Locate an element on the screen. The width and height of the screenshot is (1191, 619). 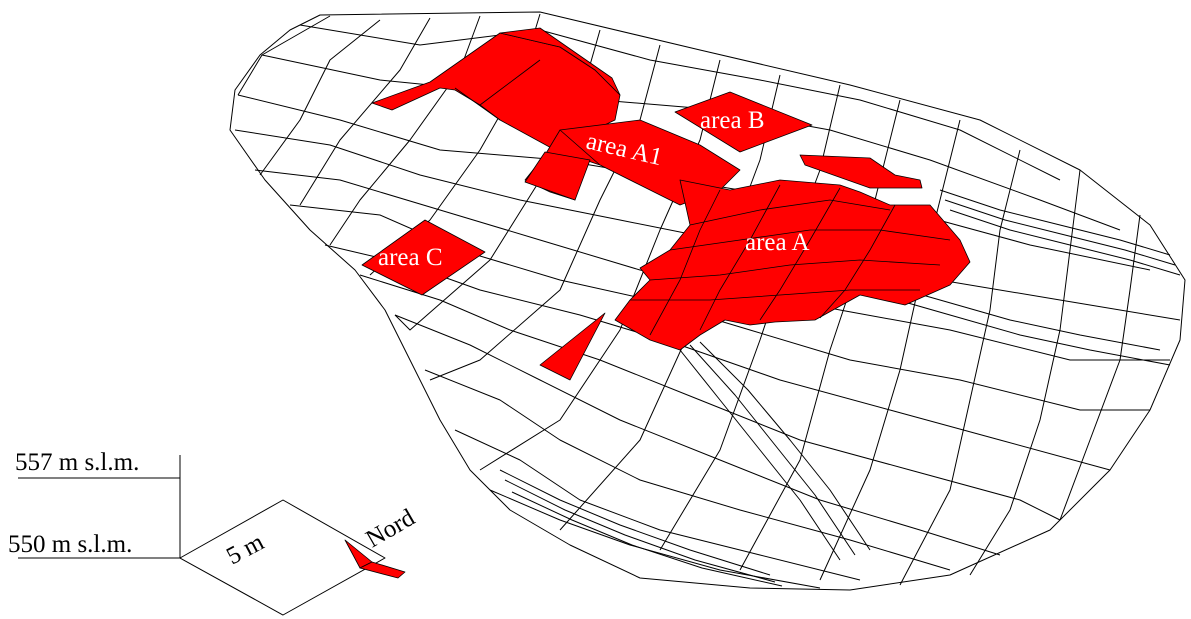
horizontal-scale-label: 5 m is located at coordinates (245, 549).